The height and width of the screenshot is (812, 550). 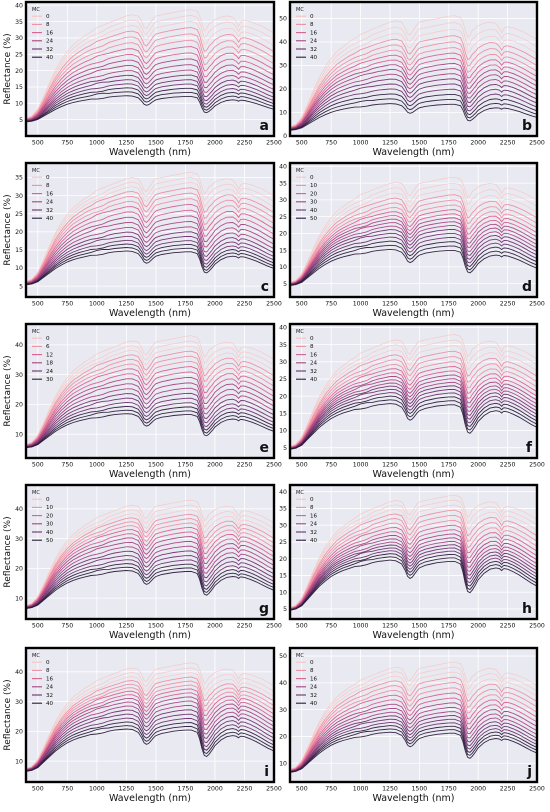 I want to click on panel-letter: g, so click(x=264, y=609).